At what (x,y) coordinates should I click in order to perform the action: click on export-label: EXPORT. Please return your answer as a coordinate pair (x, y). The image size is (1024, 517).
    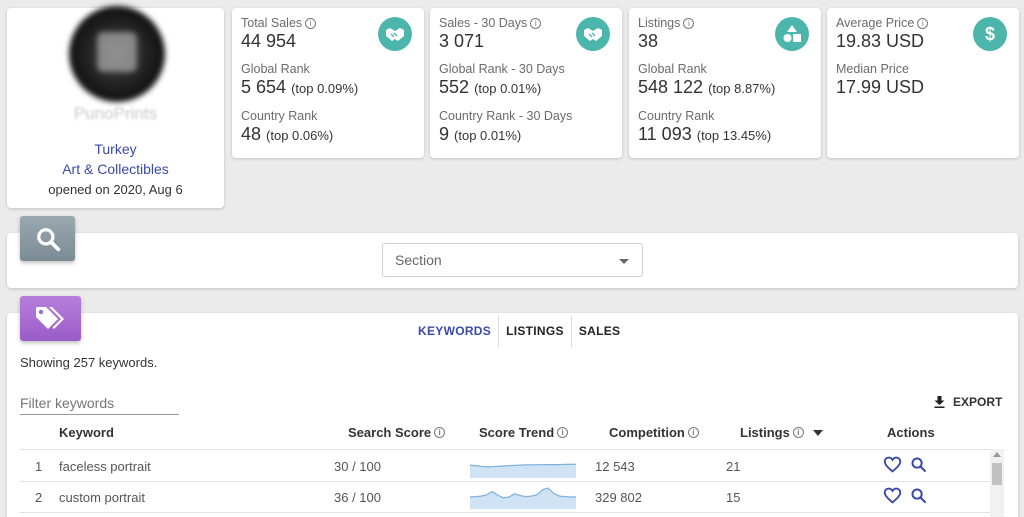
    Looking at the image, I should click on (978, 402).